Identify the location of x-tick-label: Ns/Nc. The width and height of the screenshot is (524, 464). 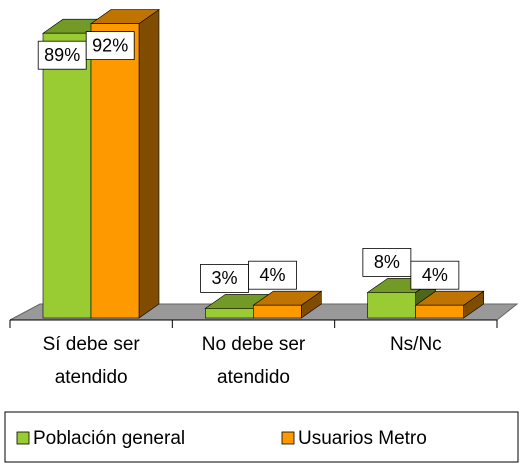
(415, 344).